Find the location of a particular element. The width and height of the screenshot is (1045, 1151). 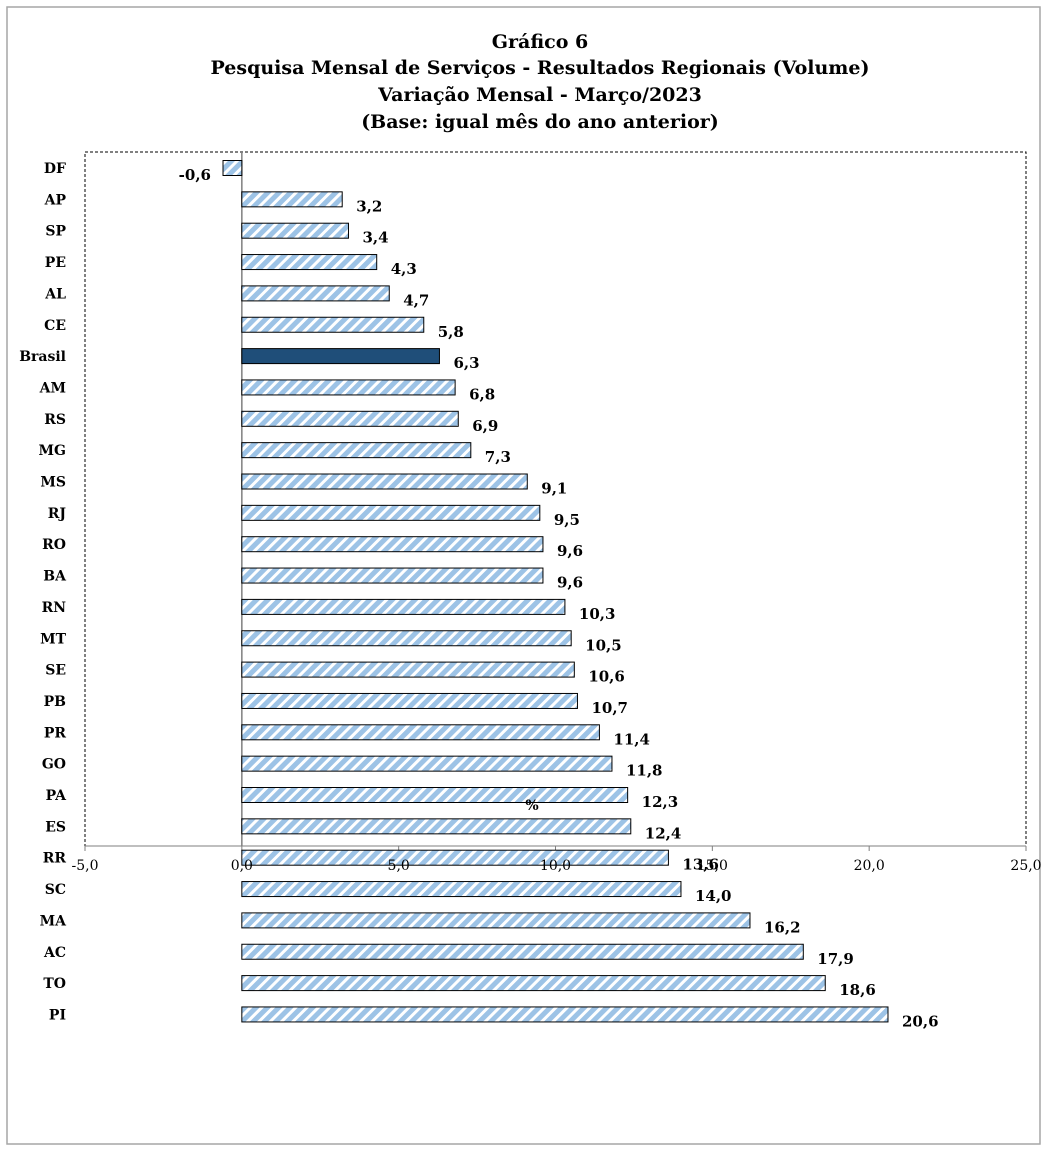

value-label: 12,4 is located at coordinates (663, 833).